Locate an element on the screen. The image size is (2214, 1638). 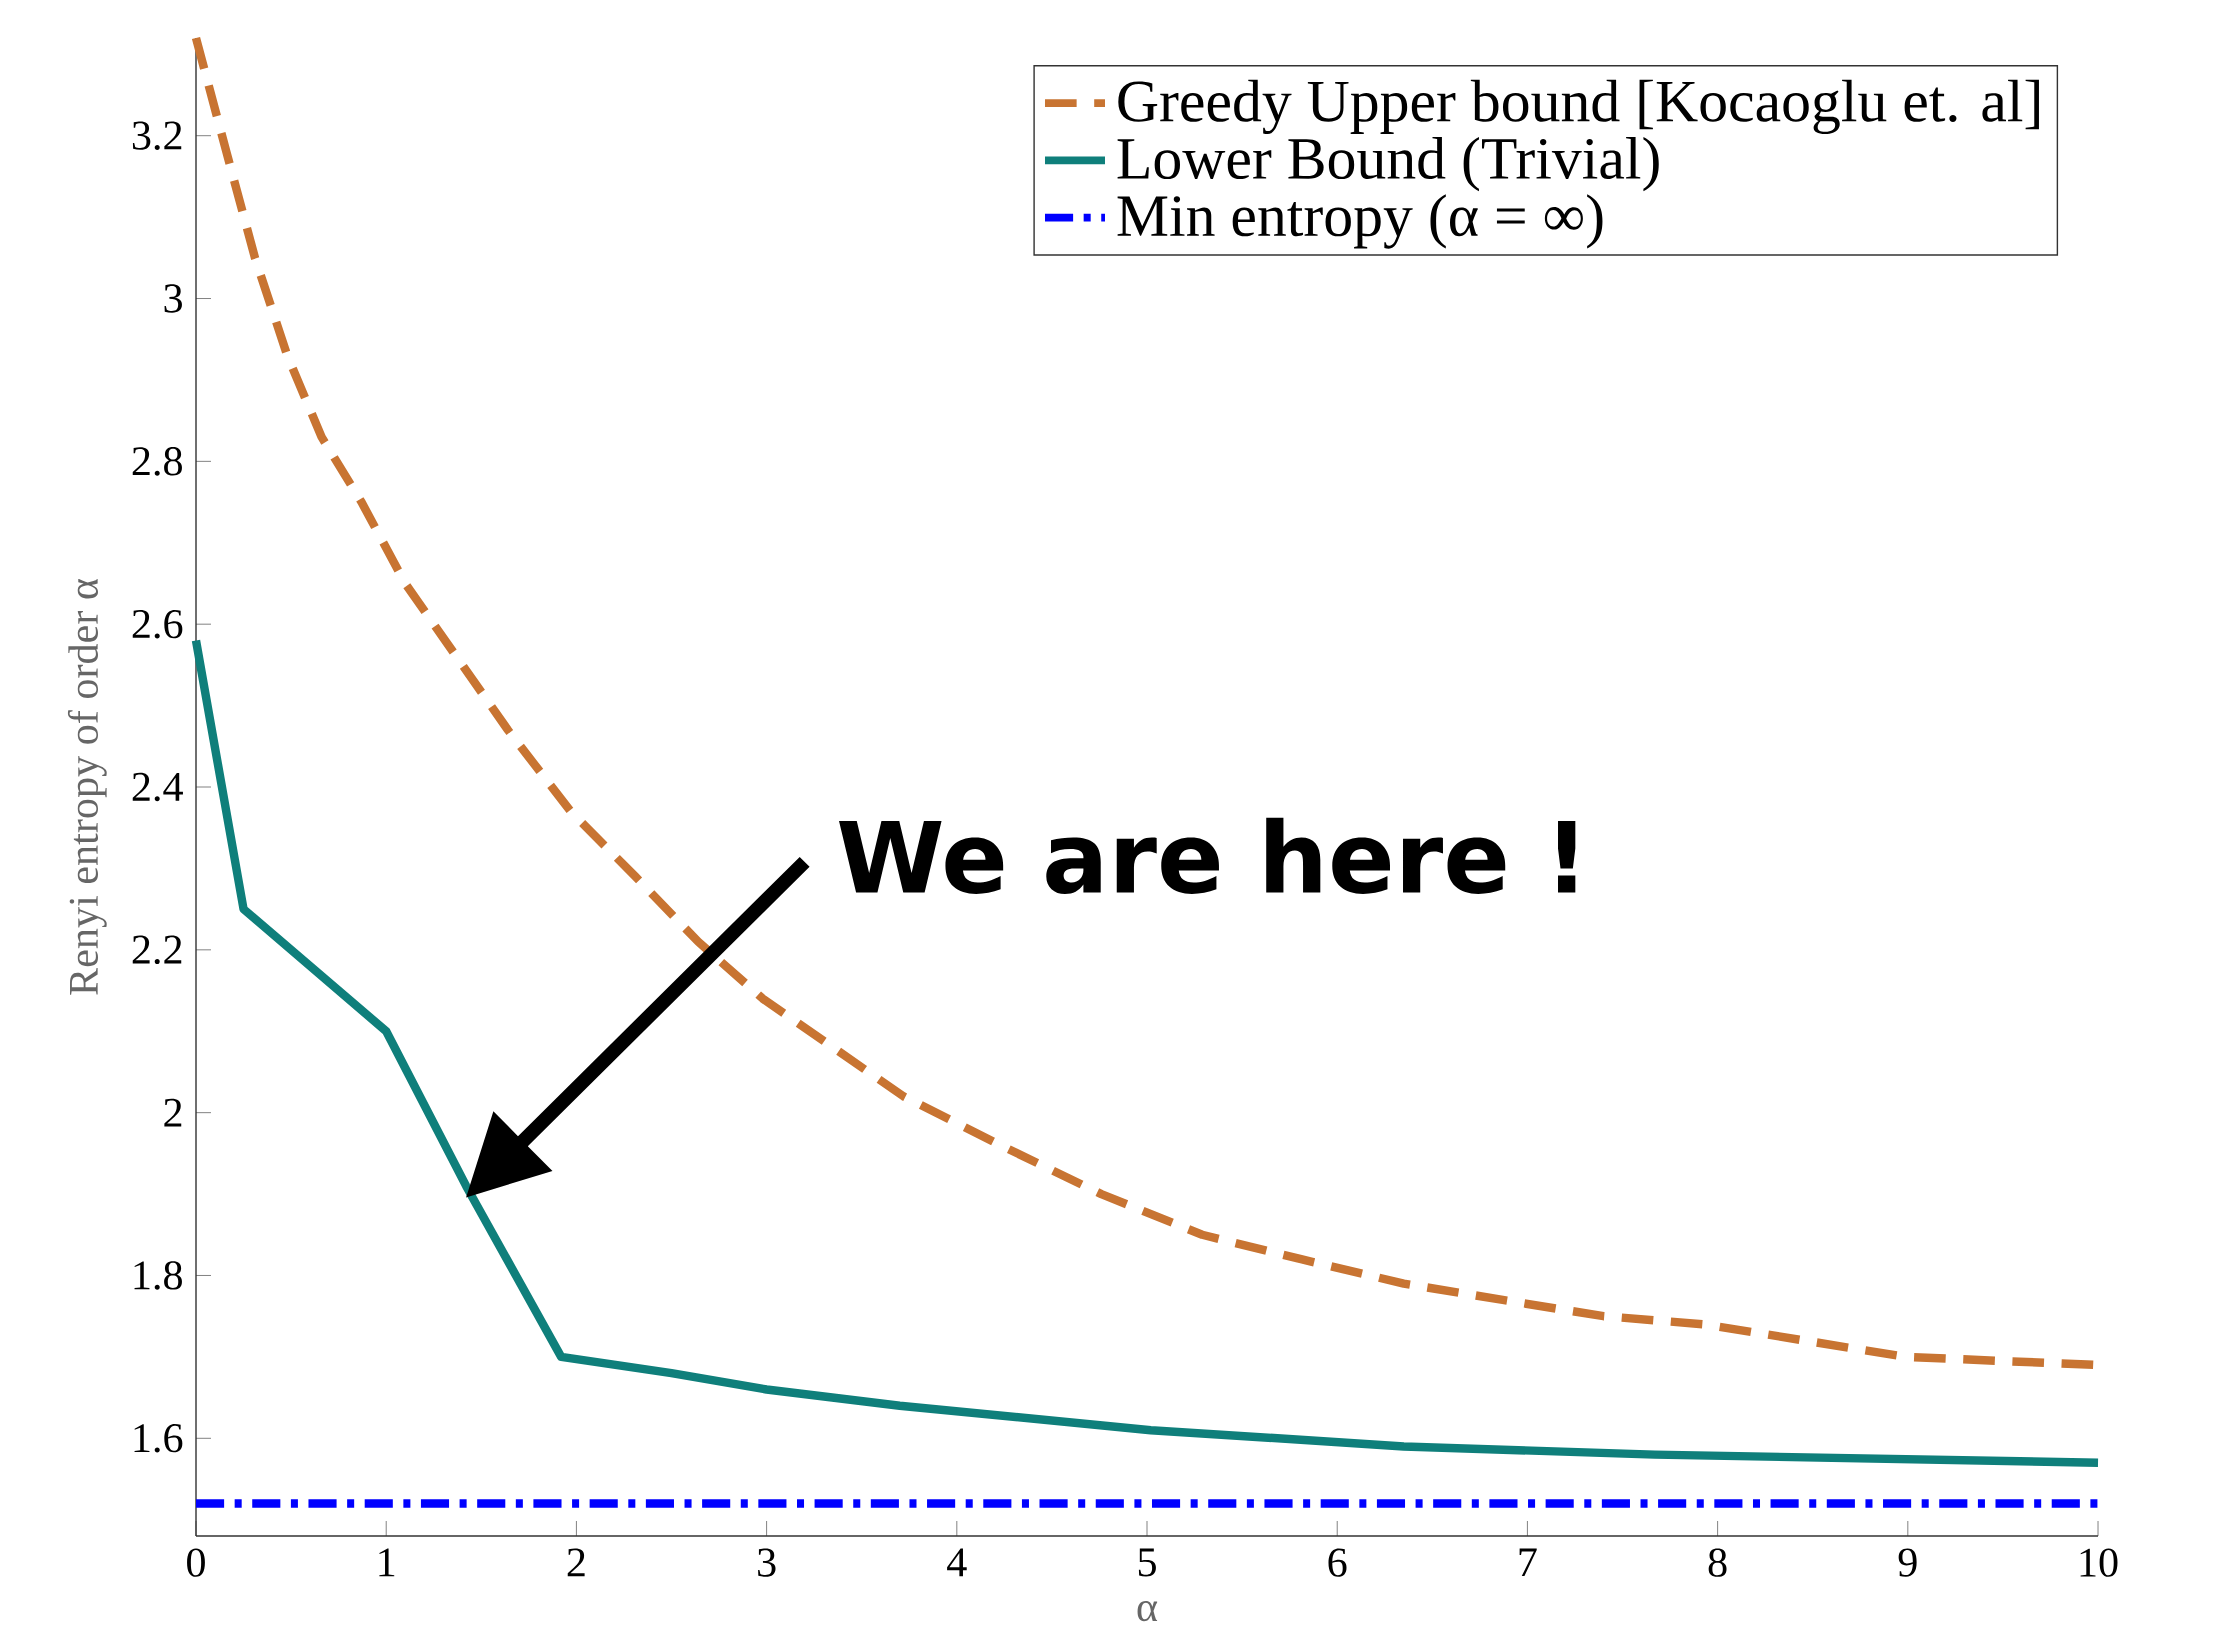
x-tick-label: 6 is located at coordinates (1337, 1562).